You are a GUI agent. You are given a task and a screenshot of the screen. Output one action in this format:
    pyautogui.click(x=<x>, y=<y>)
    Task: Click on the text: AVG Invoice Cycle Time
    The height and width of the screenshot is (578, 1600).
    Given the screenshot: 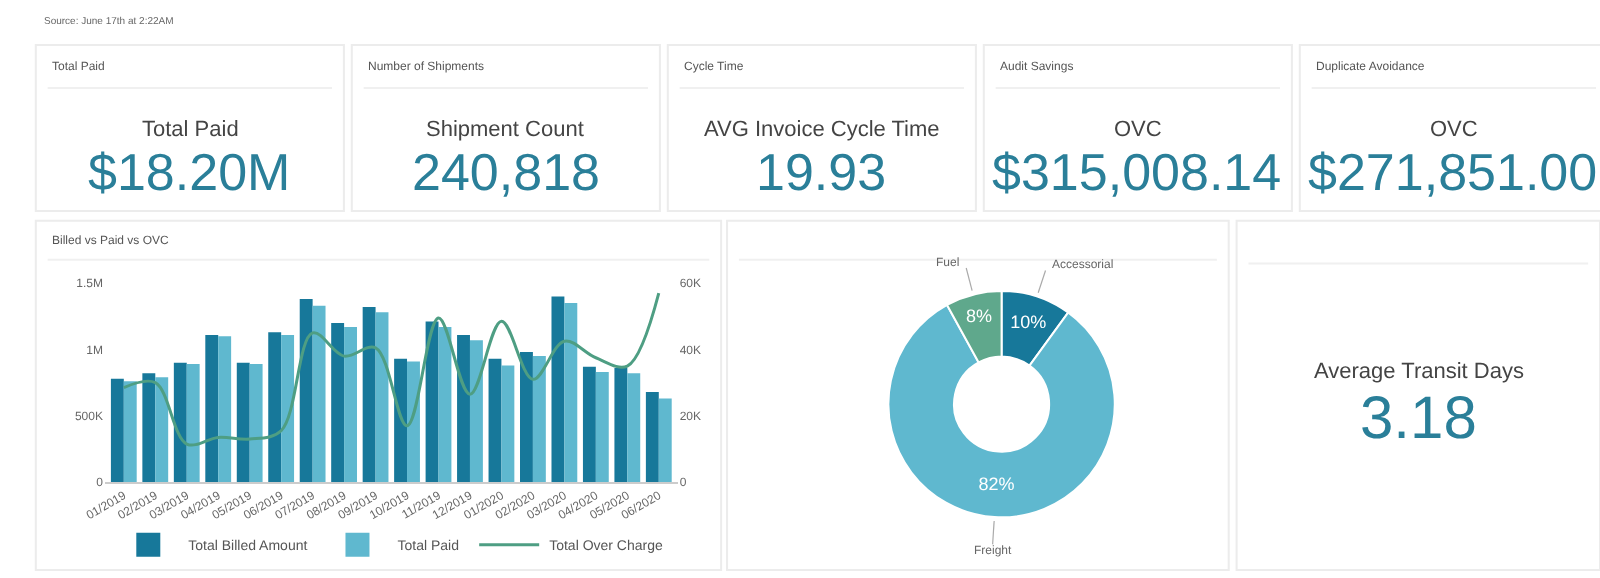 What is the action you would take?
    pyautogui.click(x=822, y=130)
    